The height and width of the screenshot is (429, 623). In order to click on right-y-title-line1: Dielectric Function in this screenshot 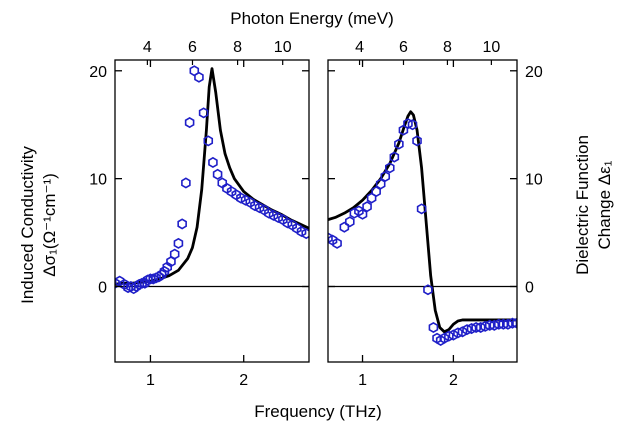, I will do `click(582, 205)`.